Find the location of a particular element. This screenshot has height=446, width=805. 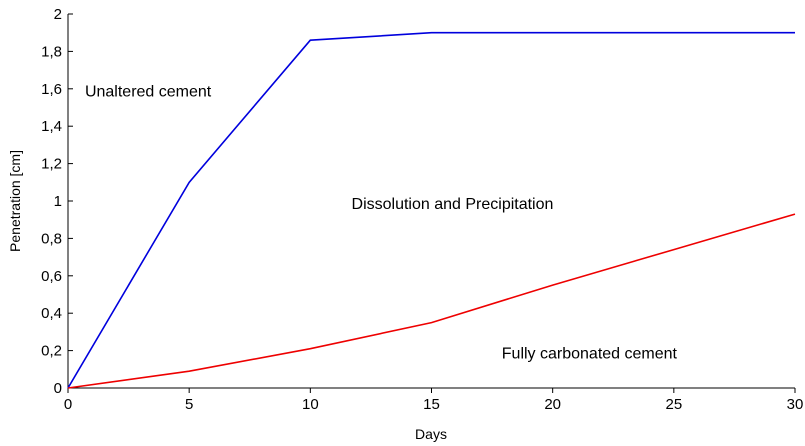

y-axis-ticks: 0 0,2 0,4 0,6 0,8 1 1,2 1,4 1,6 1,8 2 is located at coordinates (57, 201).